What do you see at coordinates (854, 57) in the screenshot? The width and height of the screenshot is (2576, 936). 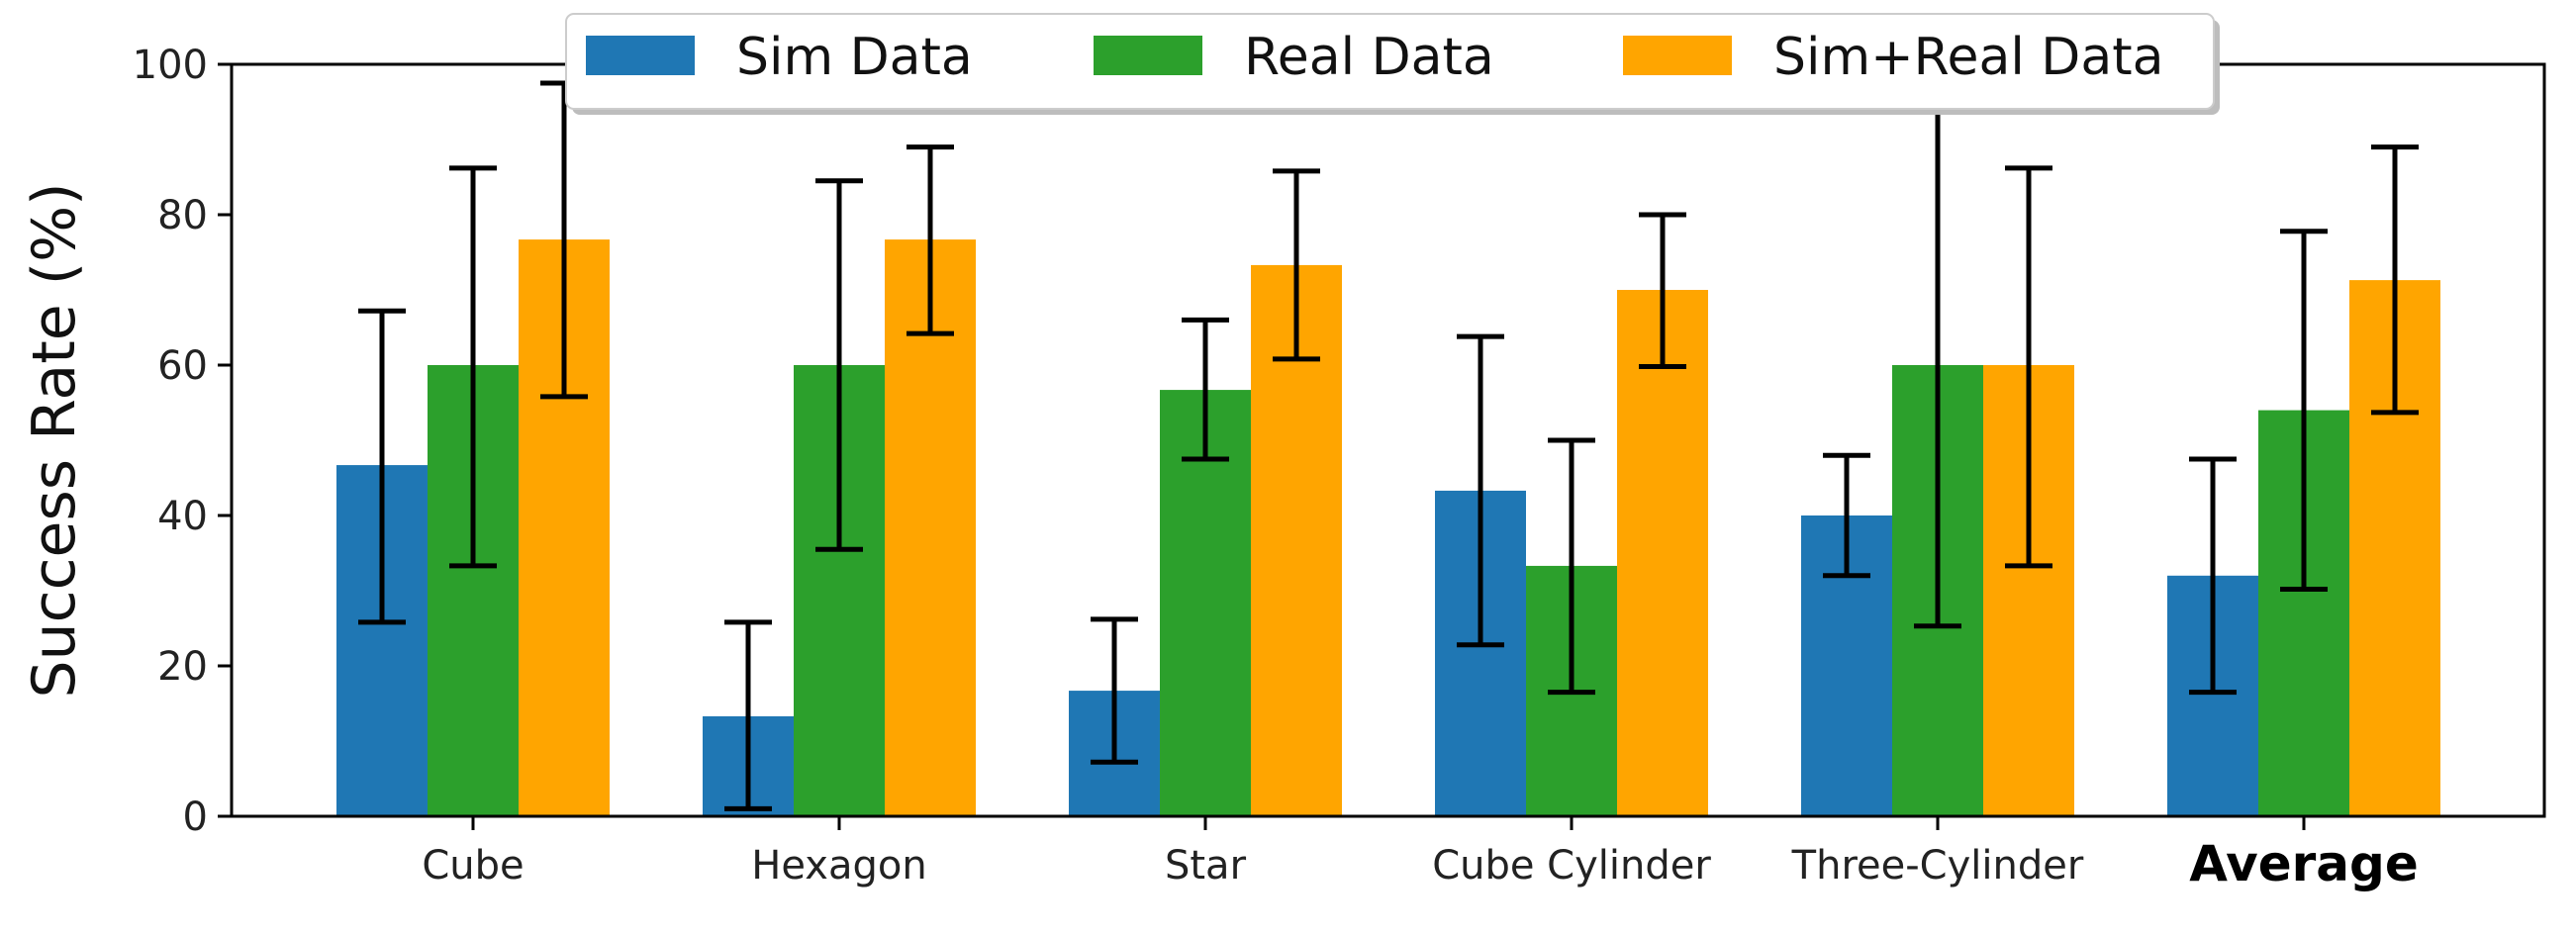 I see `legend-label-sim-data: Sim Data` at bounding box center [854, 57].